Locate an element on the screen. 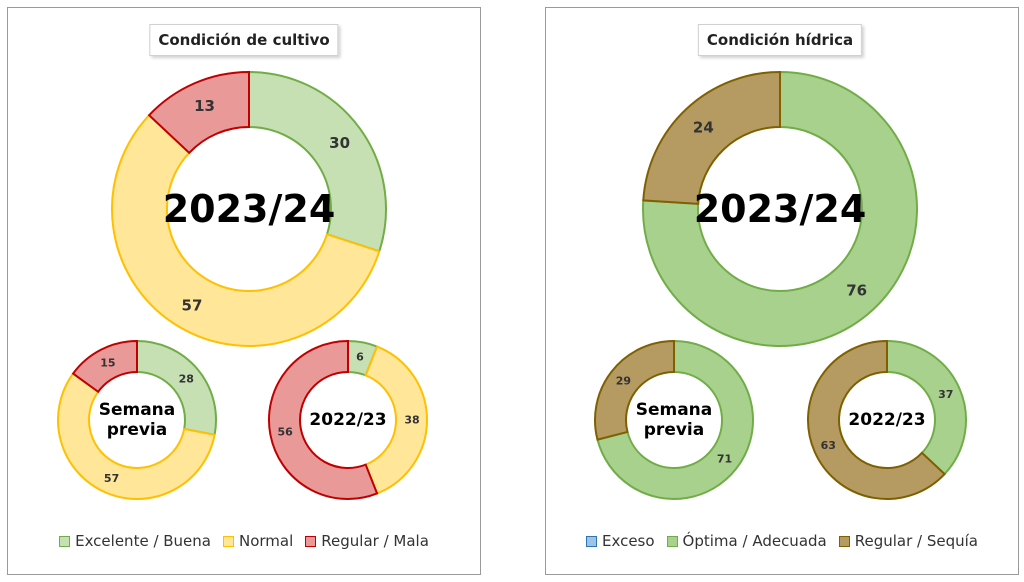 This screenshot has height=582, width=1024. legend-item-normal: Normal is located at coordinates (258, 541).